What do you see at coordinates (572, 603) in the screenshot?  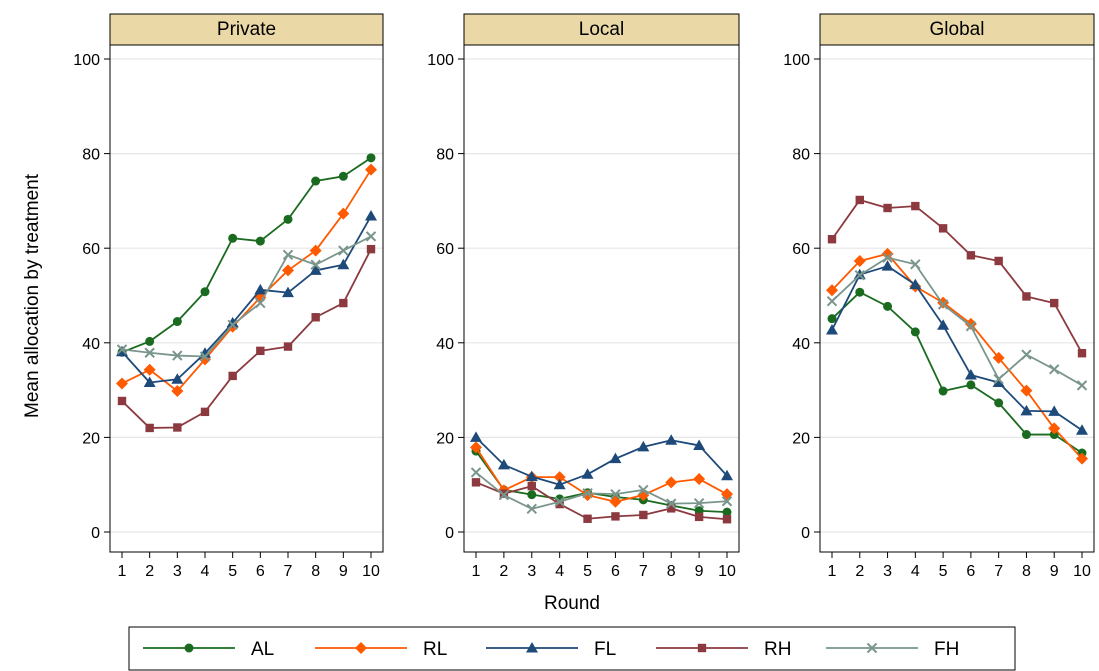 I see `x-axis-title: Round` at bounding box center [572, 603].